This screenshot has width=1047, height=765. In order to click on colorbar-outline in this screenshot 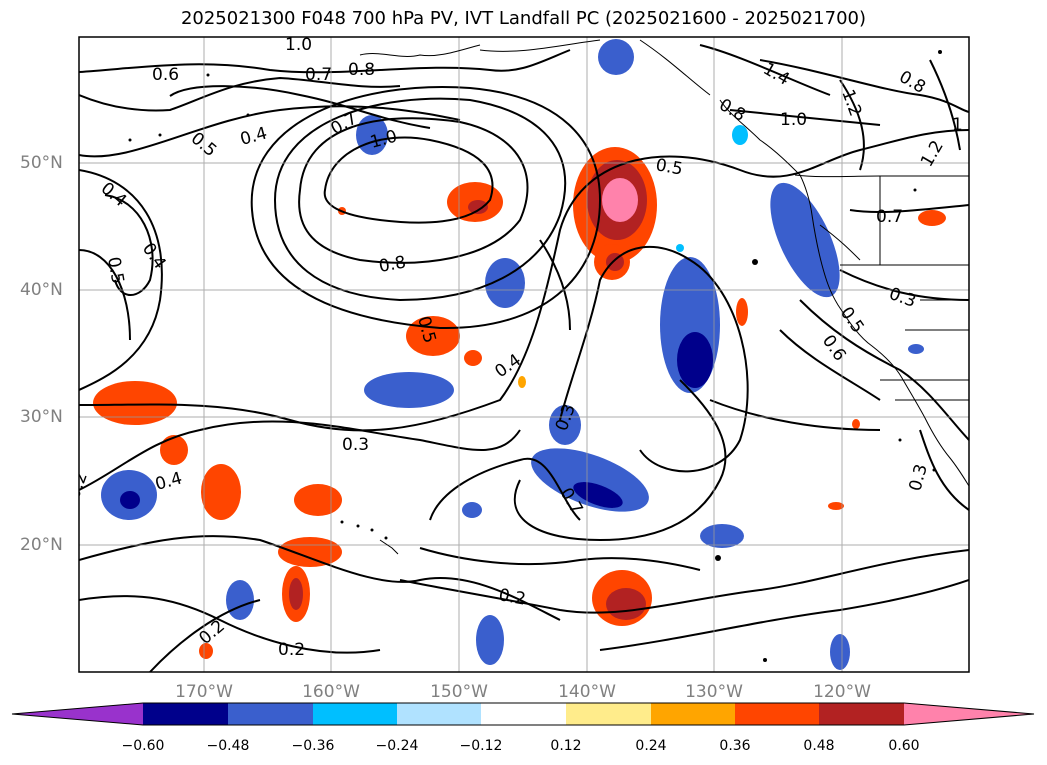, I will do `click(523, 714)`.